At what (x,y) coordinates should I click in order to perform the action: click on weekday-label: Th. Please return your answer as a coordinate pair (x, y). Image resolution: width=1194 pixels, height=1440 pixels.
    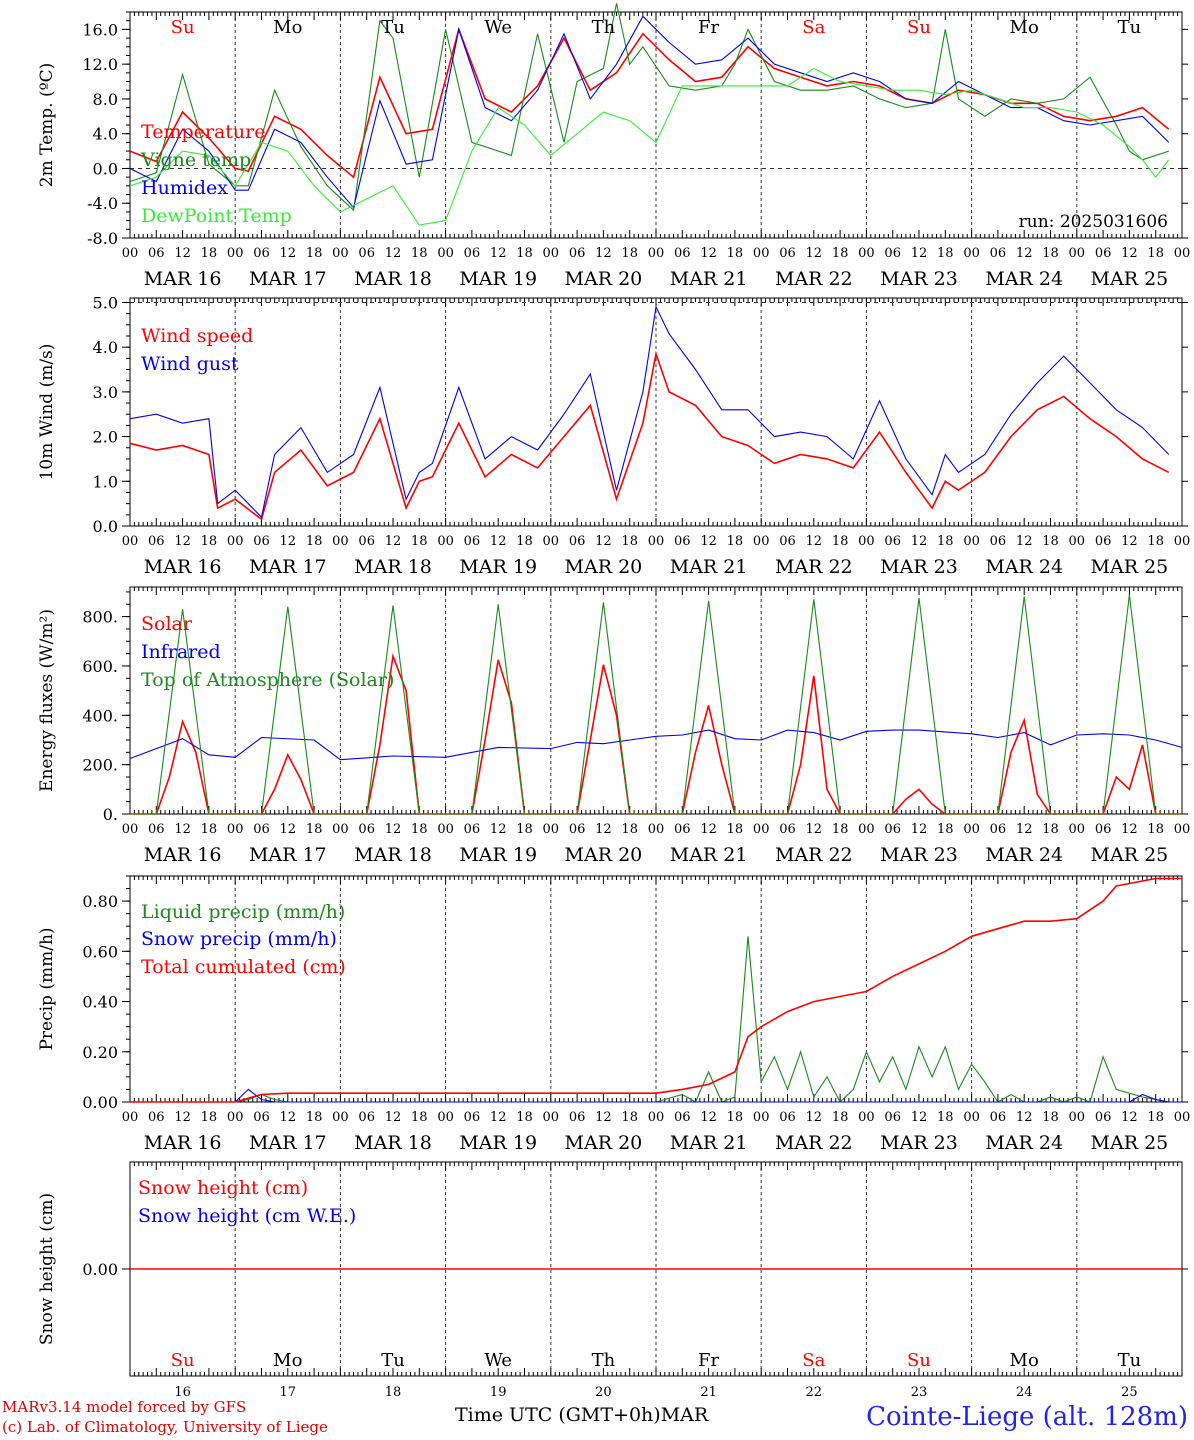
    Looking at the image, I should click on (604, 1360).